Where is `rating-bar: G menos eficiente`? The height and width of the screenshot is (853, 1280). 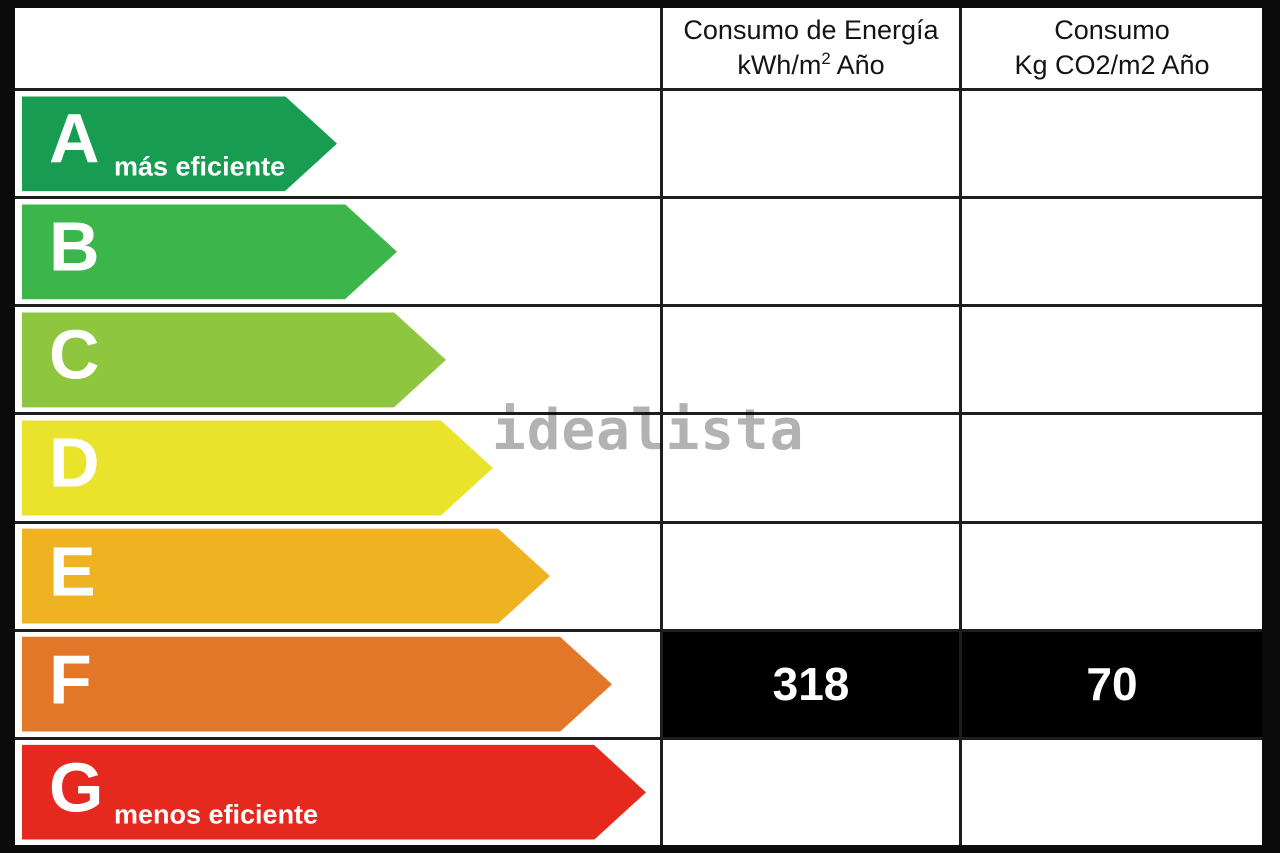 rating-bar: G menos eficiente is located at coordinates (334, 792).